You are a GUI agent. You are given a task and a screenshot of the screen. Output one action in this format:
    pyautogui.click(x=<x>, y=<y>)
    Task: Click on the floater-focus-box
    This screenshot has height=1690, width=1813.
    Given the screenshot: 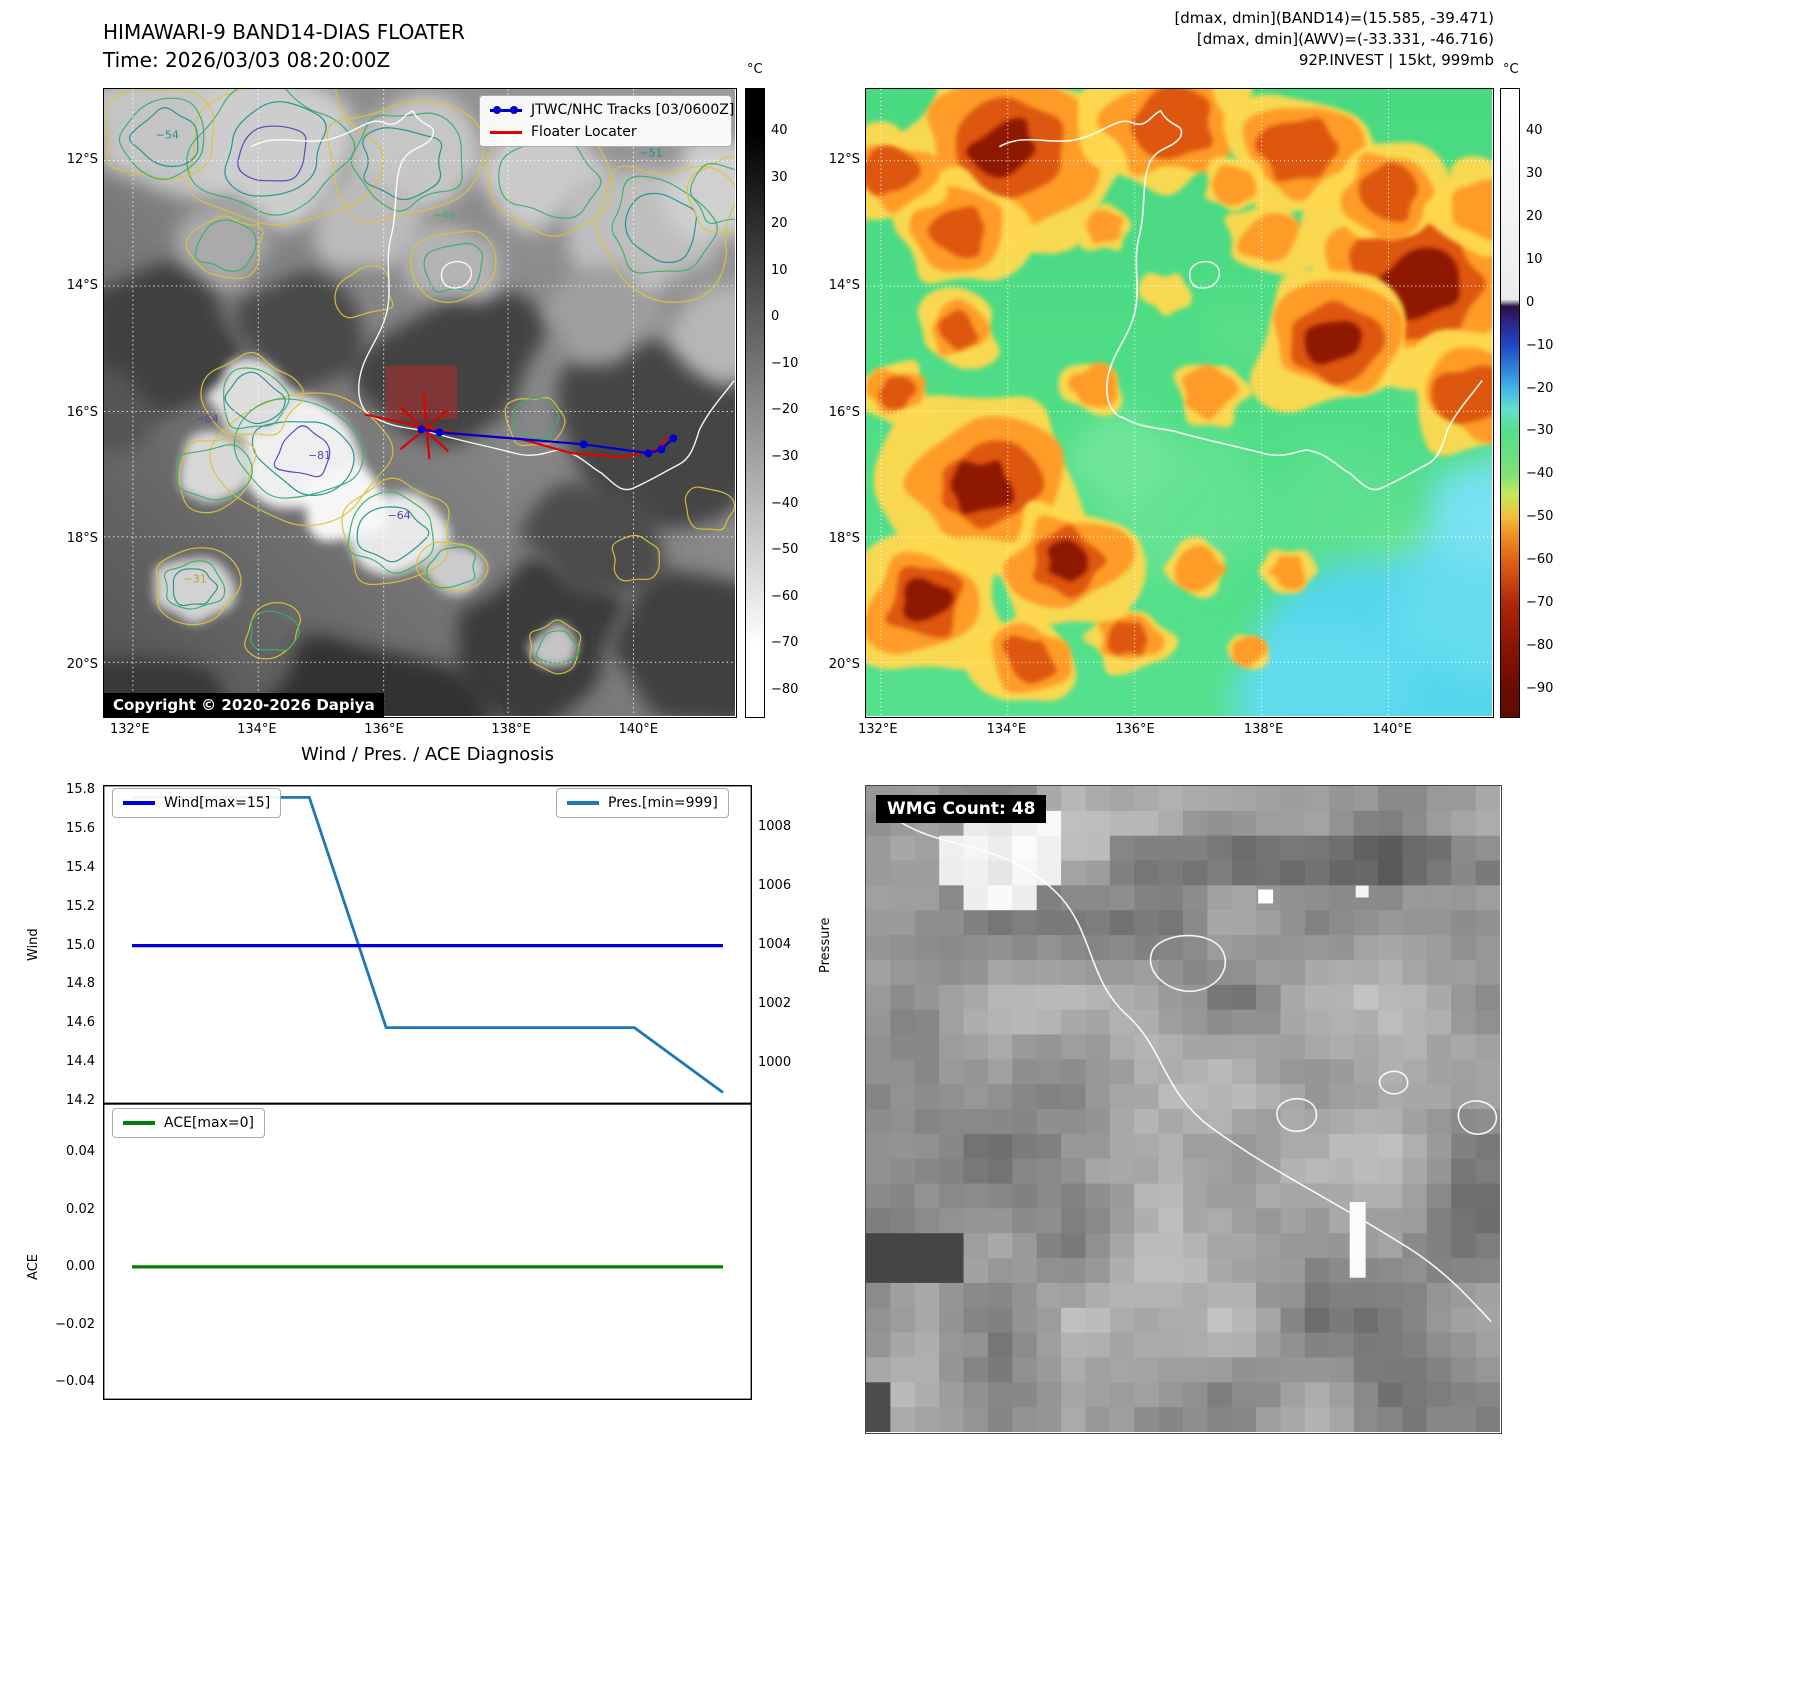 What is the action you would take?
    pyautogui.click(x=421, y=392)
    